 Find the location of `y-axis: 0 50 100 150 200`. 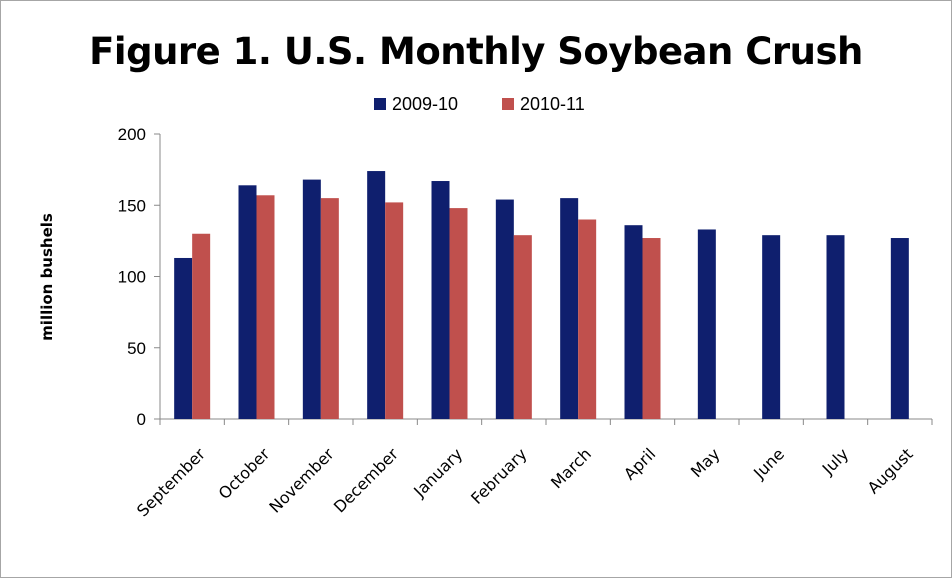

y-axis: 0 50 100 150 200 is located at coordinates (139, 277).